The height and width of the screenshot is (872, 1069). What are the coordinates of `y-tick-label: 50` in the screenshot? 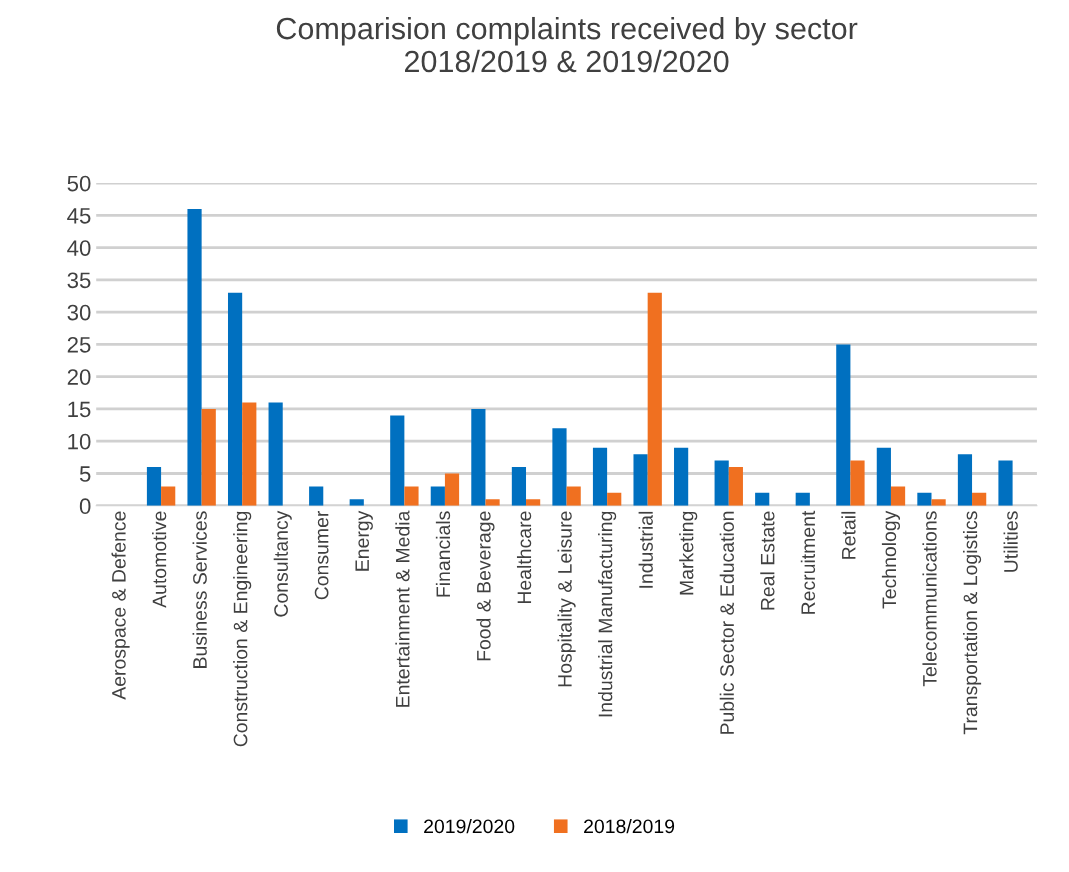 It's located at (79, 183).